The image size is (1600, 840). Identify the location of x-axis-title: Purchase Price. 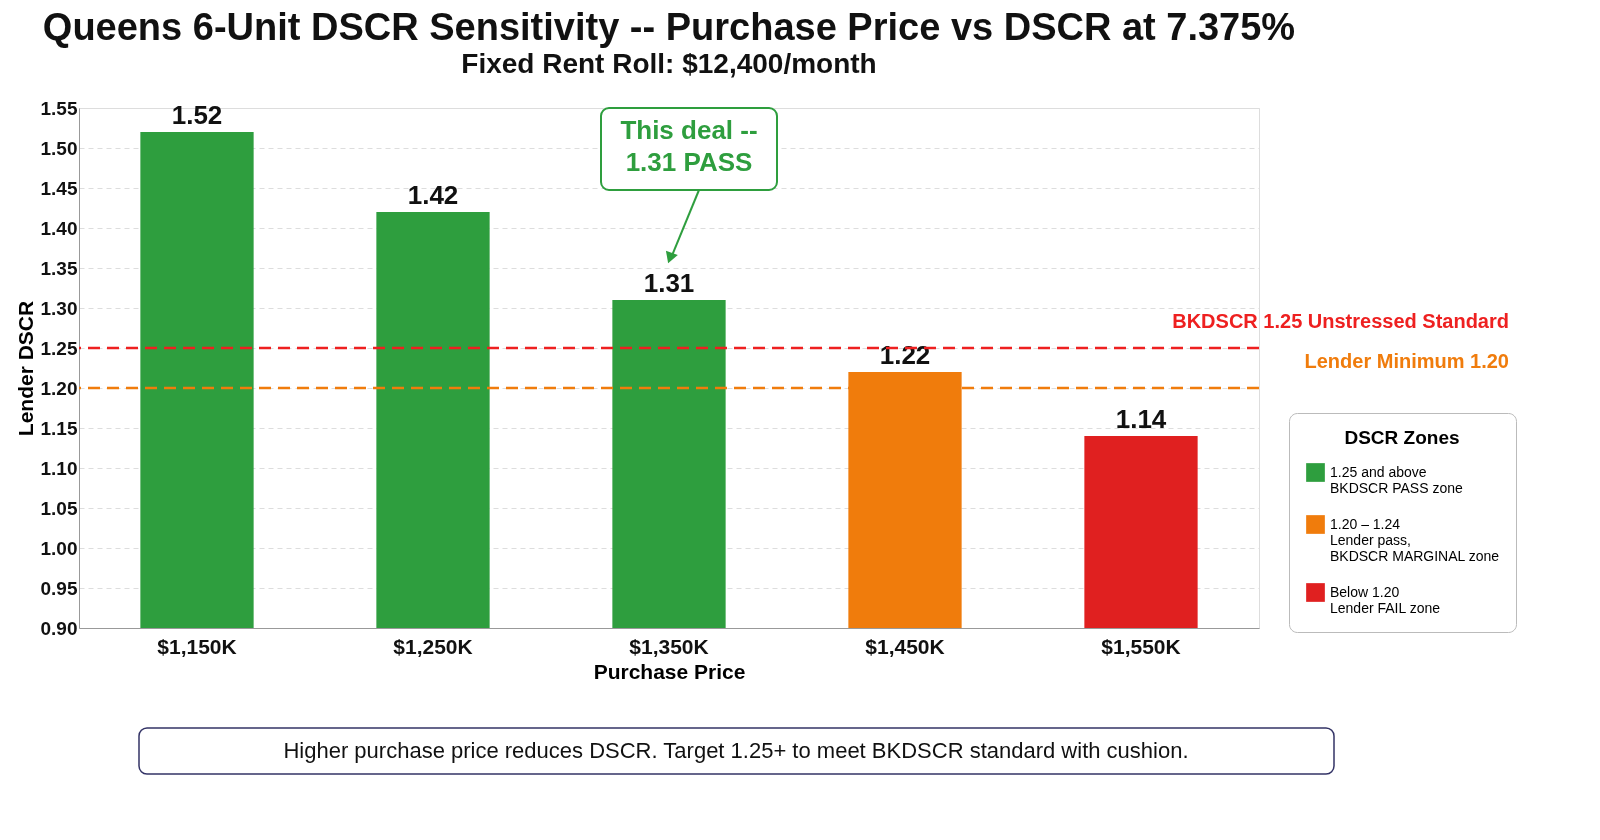
(669, 671).